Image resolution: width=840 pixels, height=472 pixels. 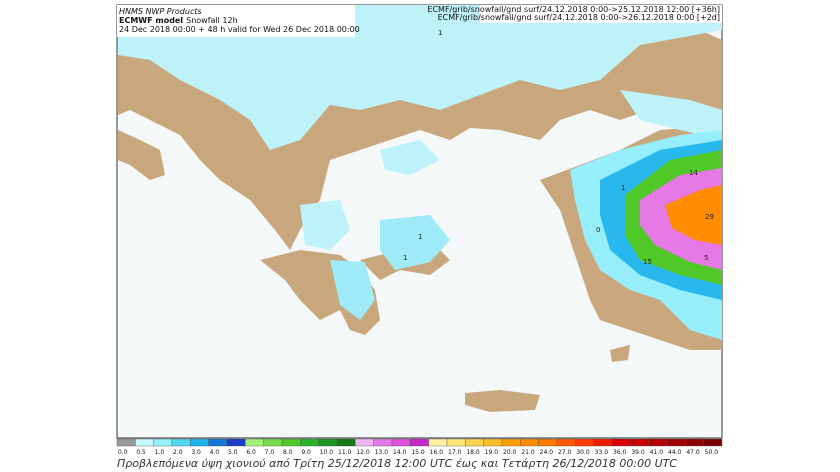 I want to click on header-box, so click(x=236, y=21).